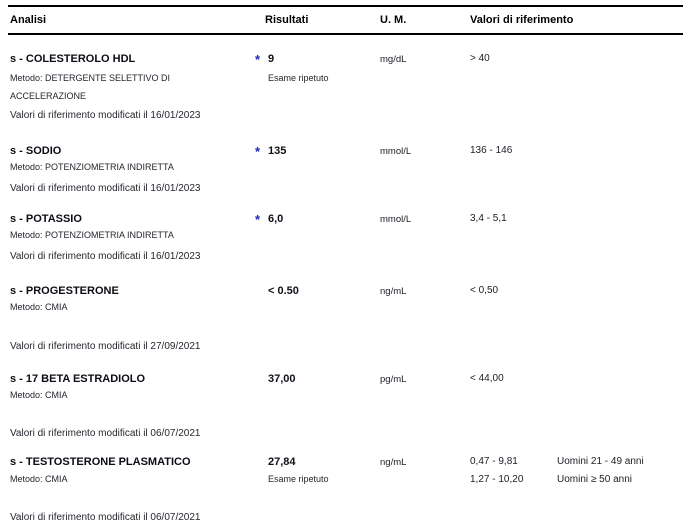 The width and height of the screenshot is (689, 532). Describe the element at coordinates (277, 151) in the screenshot. I see `result-value: 135` at that location.